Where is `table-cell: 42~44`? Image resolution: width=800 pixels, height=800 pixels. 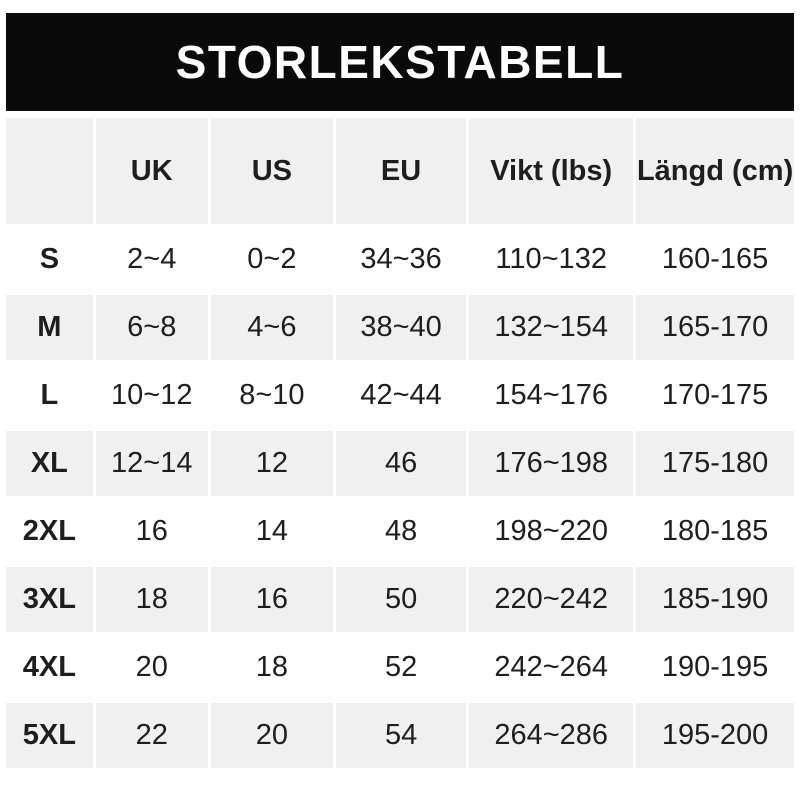
table-cell: 42~44 is located at coordinates (401, 395).